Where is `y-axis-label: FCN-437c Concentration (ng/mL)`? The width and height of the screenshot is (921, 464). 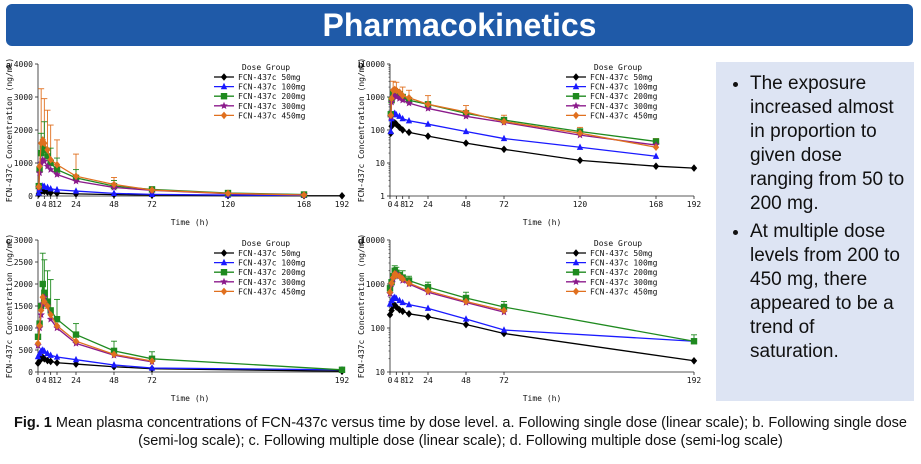
y-axis-label: FCN-437c Concentration (ng/mL) is located at coordinates (9, 130).